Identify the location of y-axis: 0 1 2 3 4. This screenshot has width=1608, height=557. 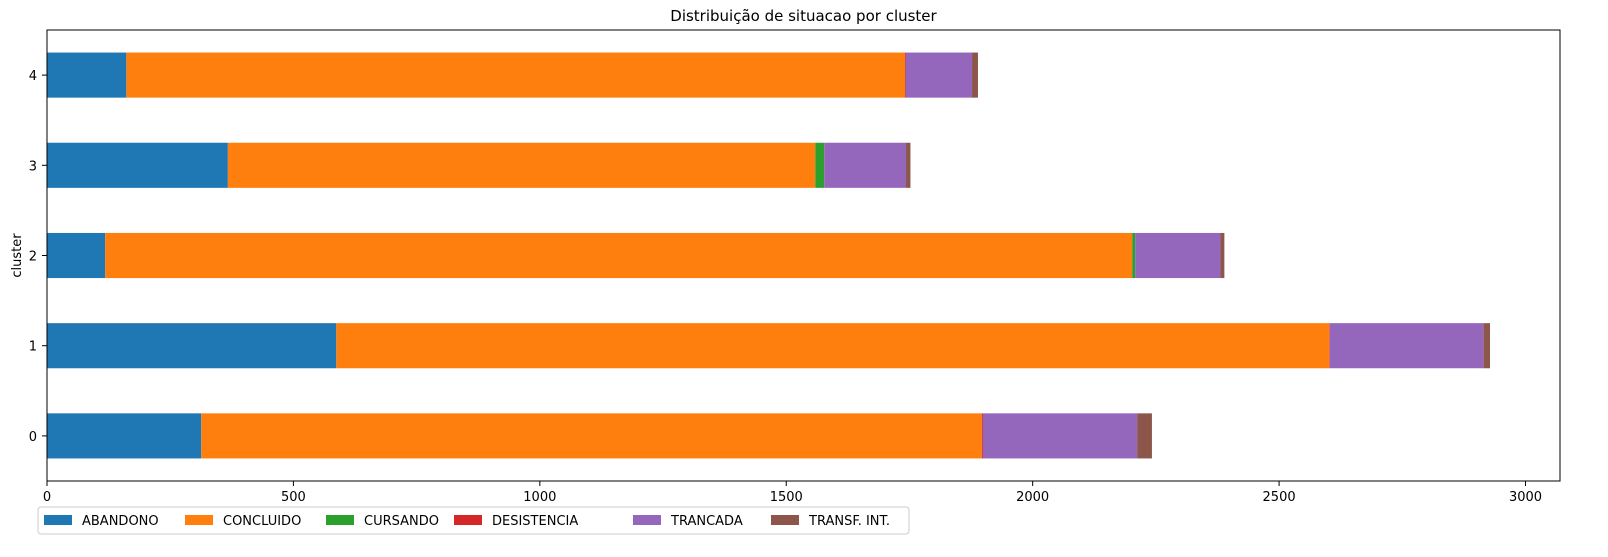
(38, 257).